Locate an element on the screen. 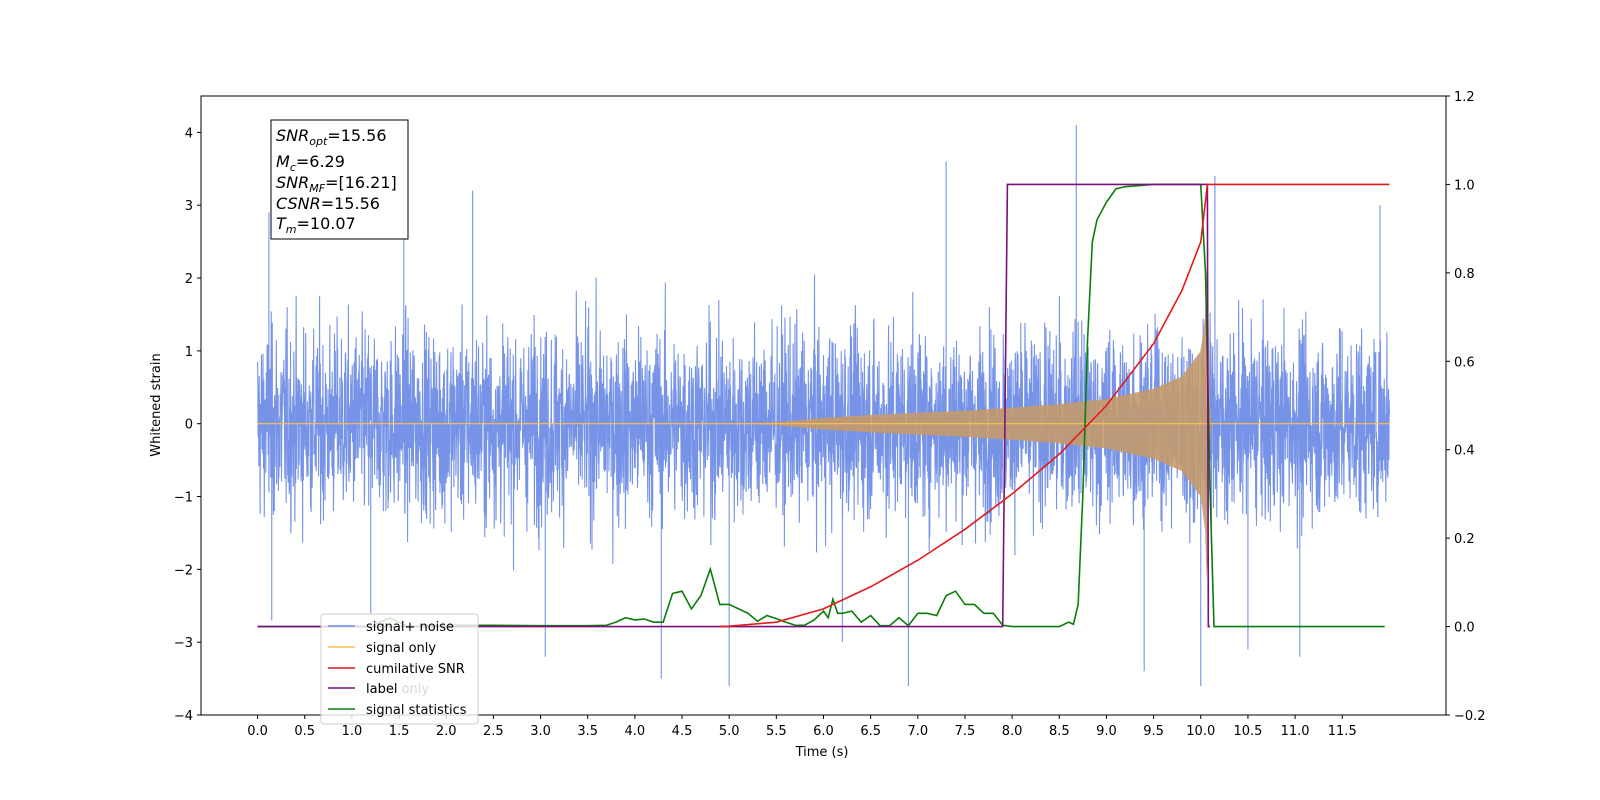 This screenshot has width=1600, height=800. y2-tick-label: −0.2 is located at coordinates (1470, 716).